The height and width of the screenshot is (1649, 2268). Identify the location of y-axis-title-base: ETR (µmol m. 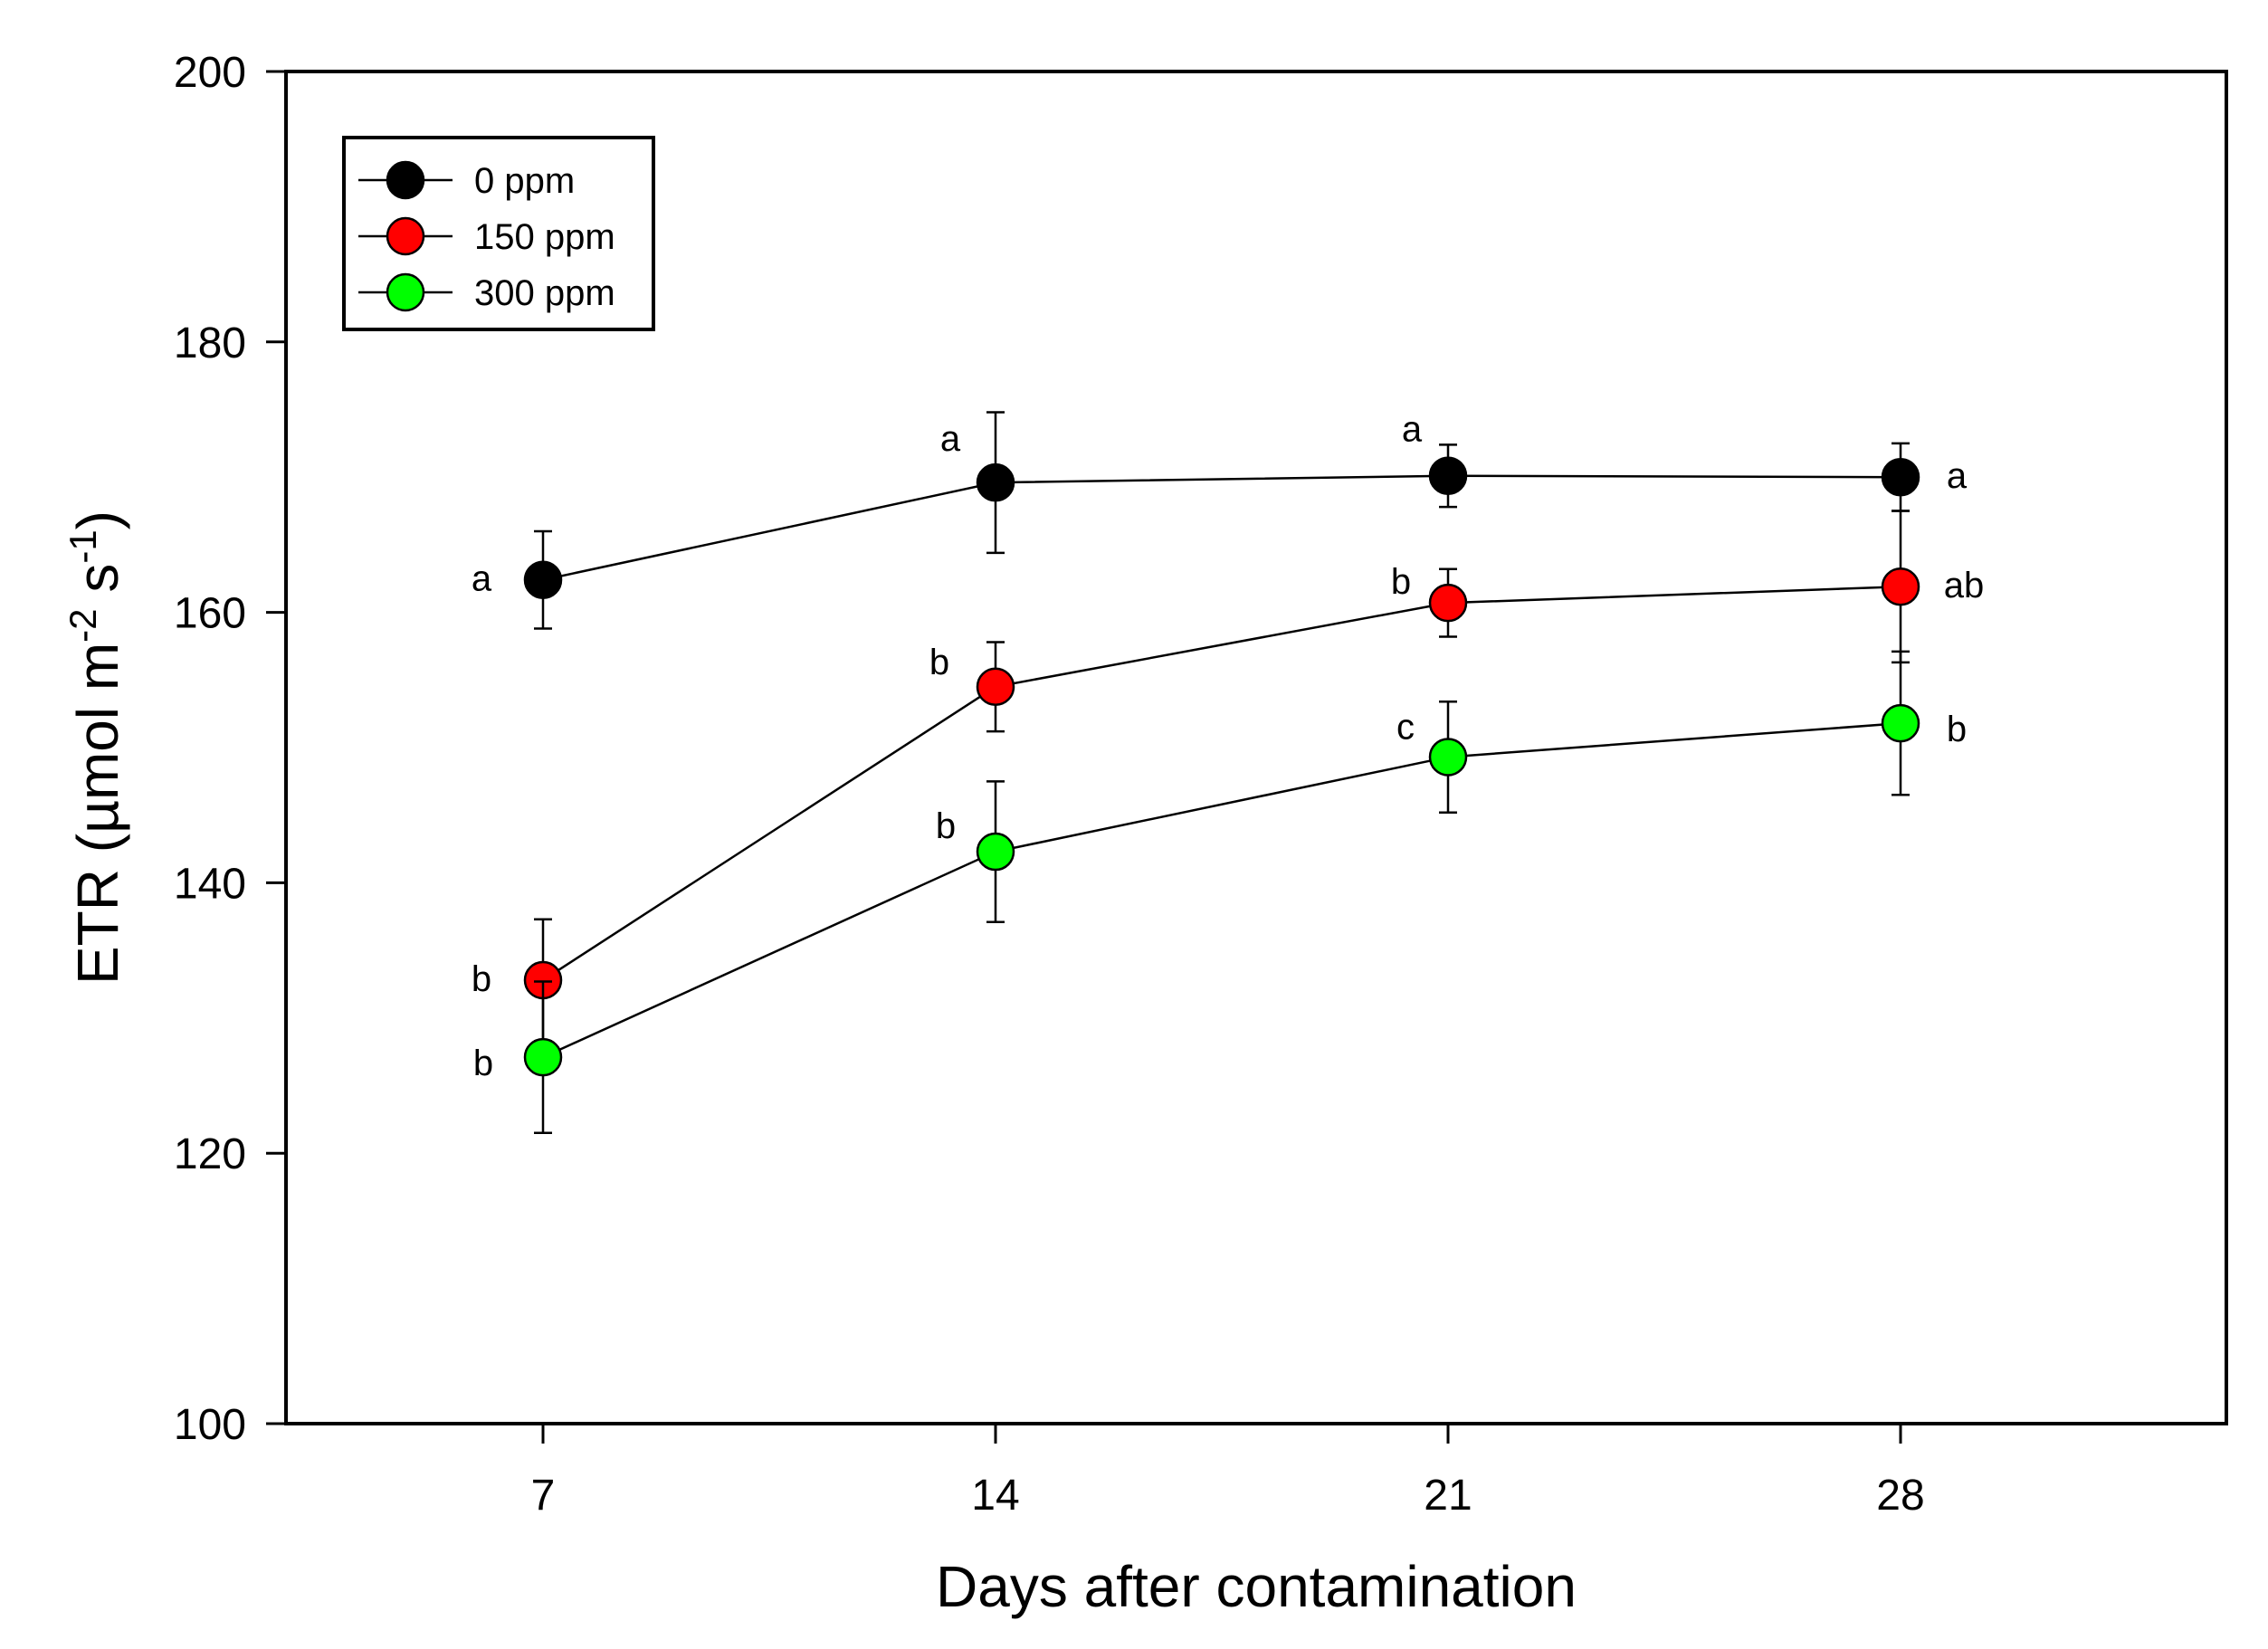
(97, 814).